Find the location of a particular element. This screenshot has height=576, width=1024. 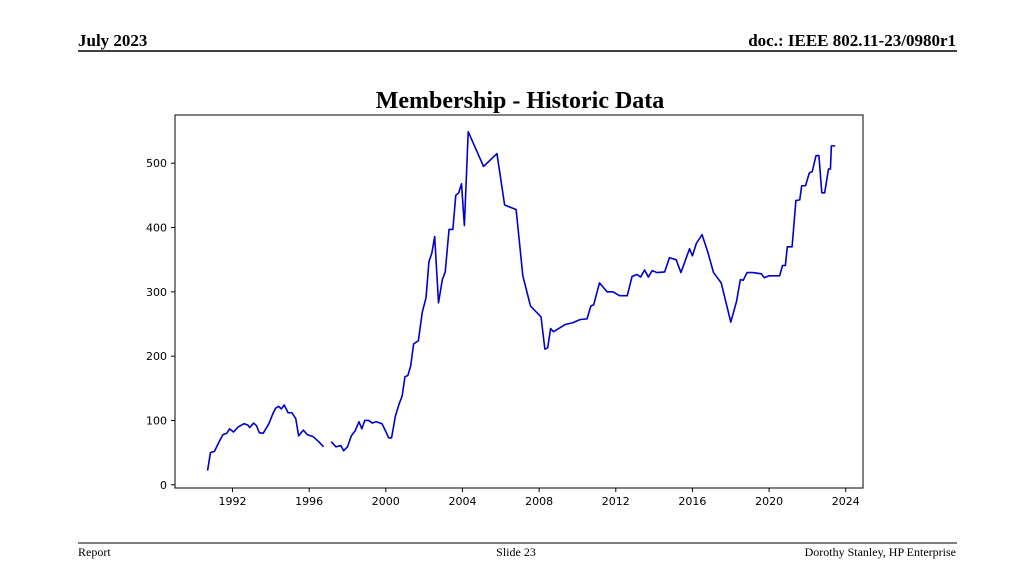

x-tick-label: 2012 is located at coordinates (616, 501).